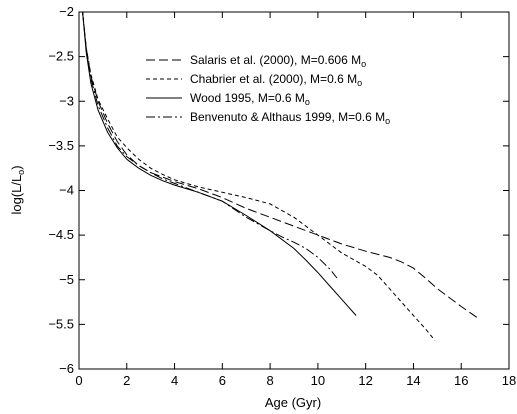  What do you see at coordinates (66, 190) in the screenshot?
I see `y-tick-label: −4` at bounding box center [66, 190].